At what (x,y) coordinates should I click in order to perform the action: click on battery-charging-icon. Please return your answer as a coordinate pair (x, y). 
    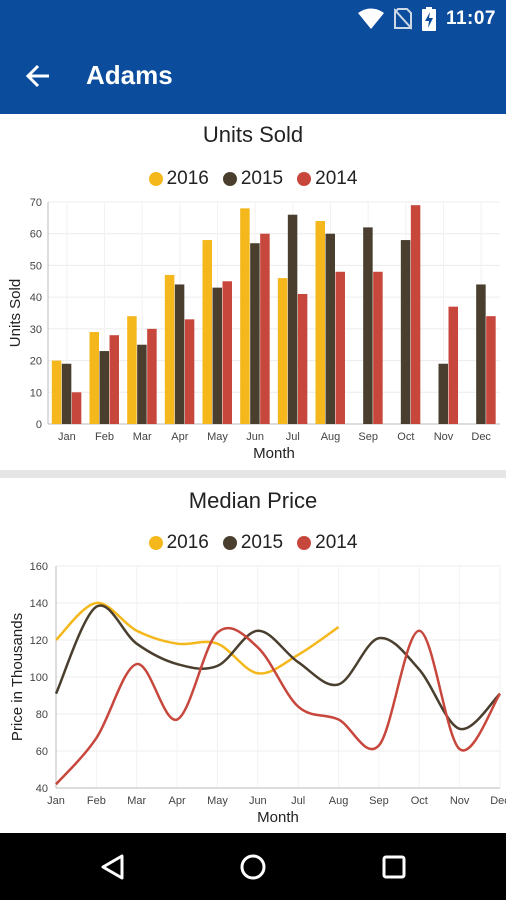
    Looking at the image, I should click on (428, 19).